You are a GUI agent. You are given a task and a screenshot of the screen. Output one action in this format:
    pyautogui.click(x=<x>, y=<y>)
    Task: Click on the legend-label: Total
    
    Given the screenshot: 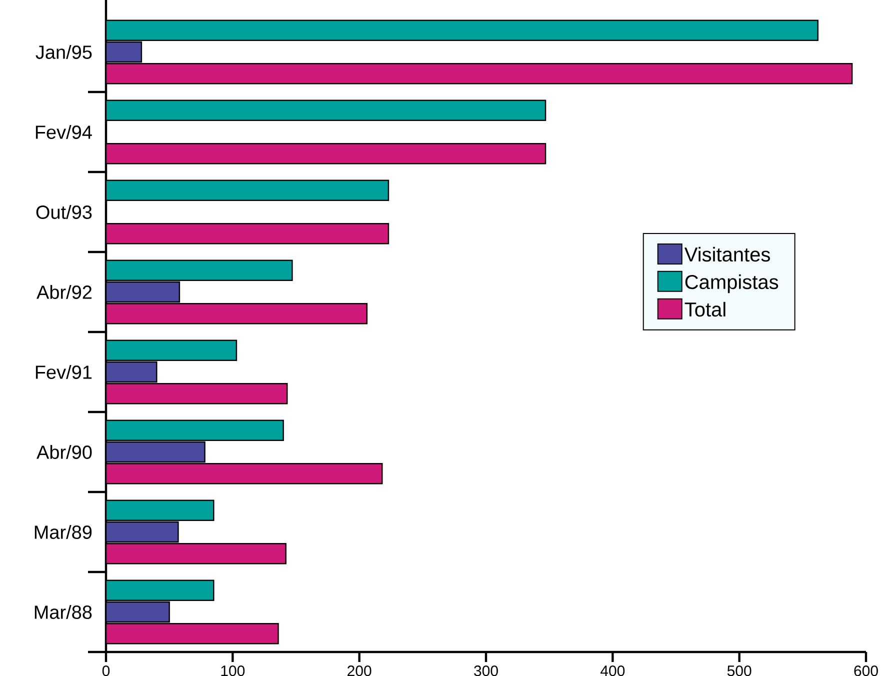 What is the action you would take?
    pyautogui.click(x=705, y=309)
    